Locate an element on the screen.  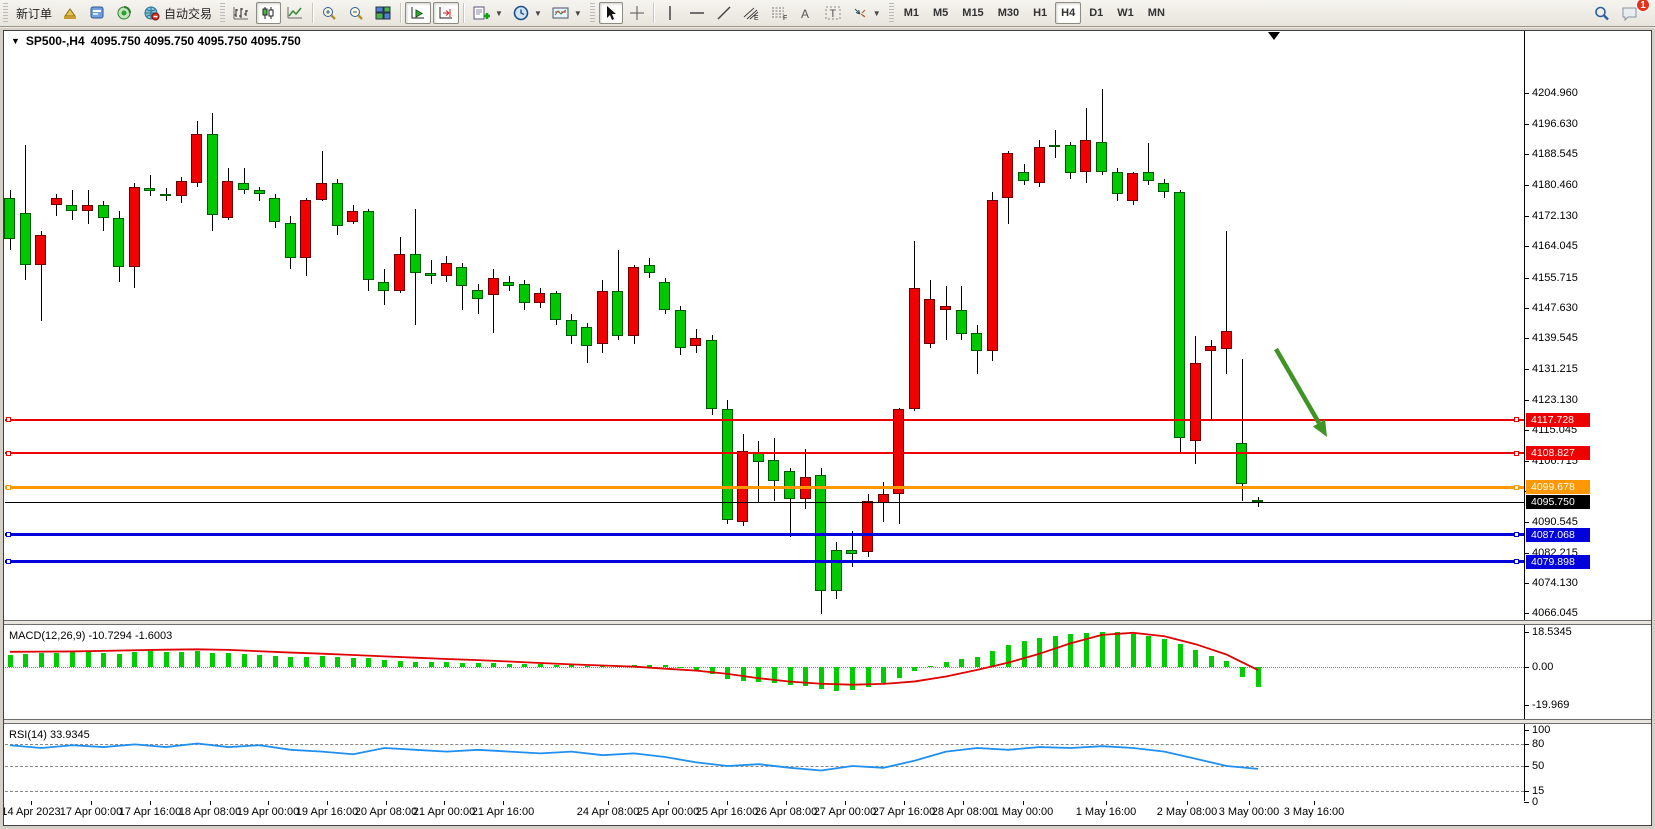
price-axis-label: 4180.460 is located at coordinates (1555, 184).